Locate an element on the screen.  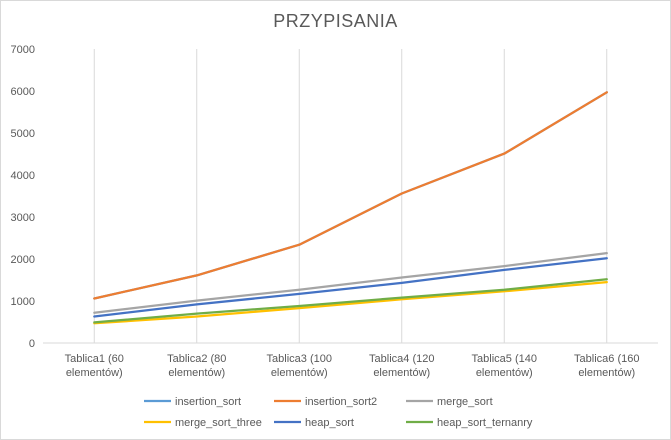
chart-title: PRZYPISANIA is located at coordinates (335, 21).